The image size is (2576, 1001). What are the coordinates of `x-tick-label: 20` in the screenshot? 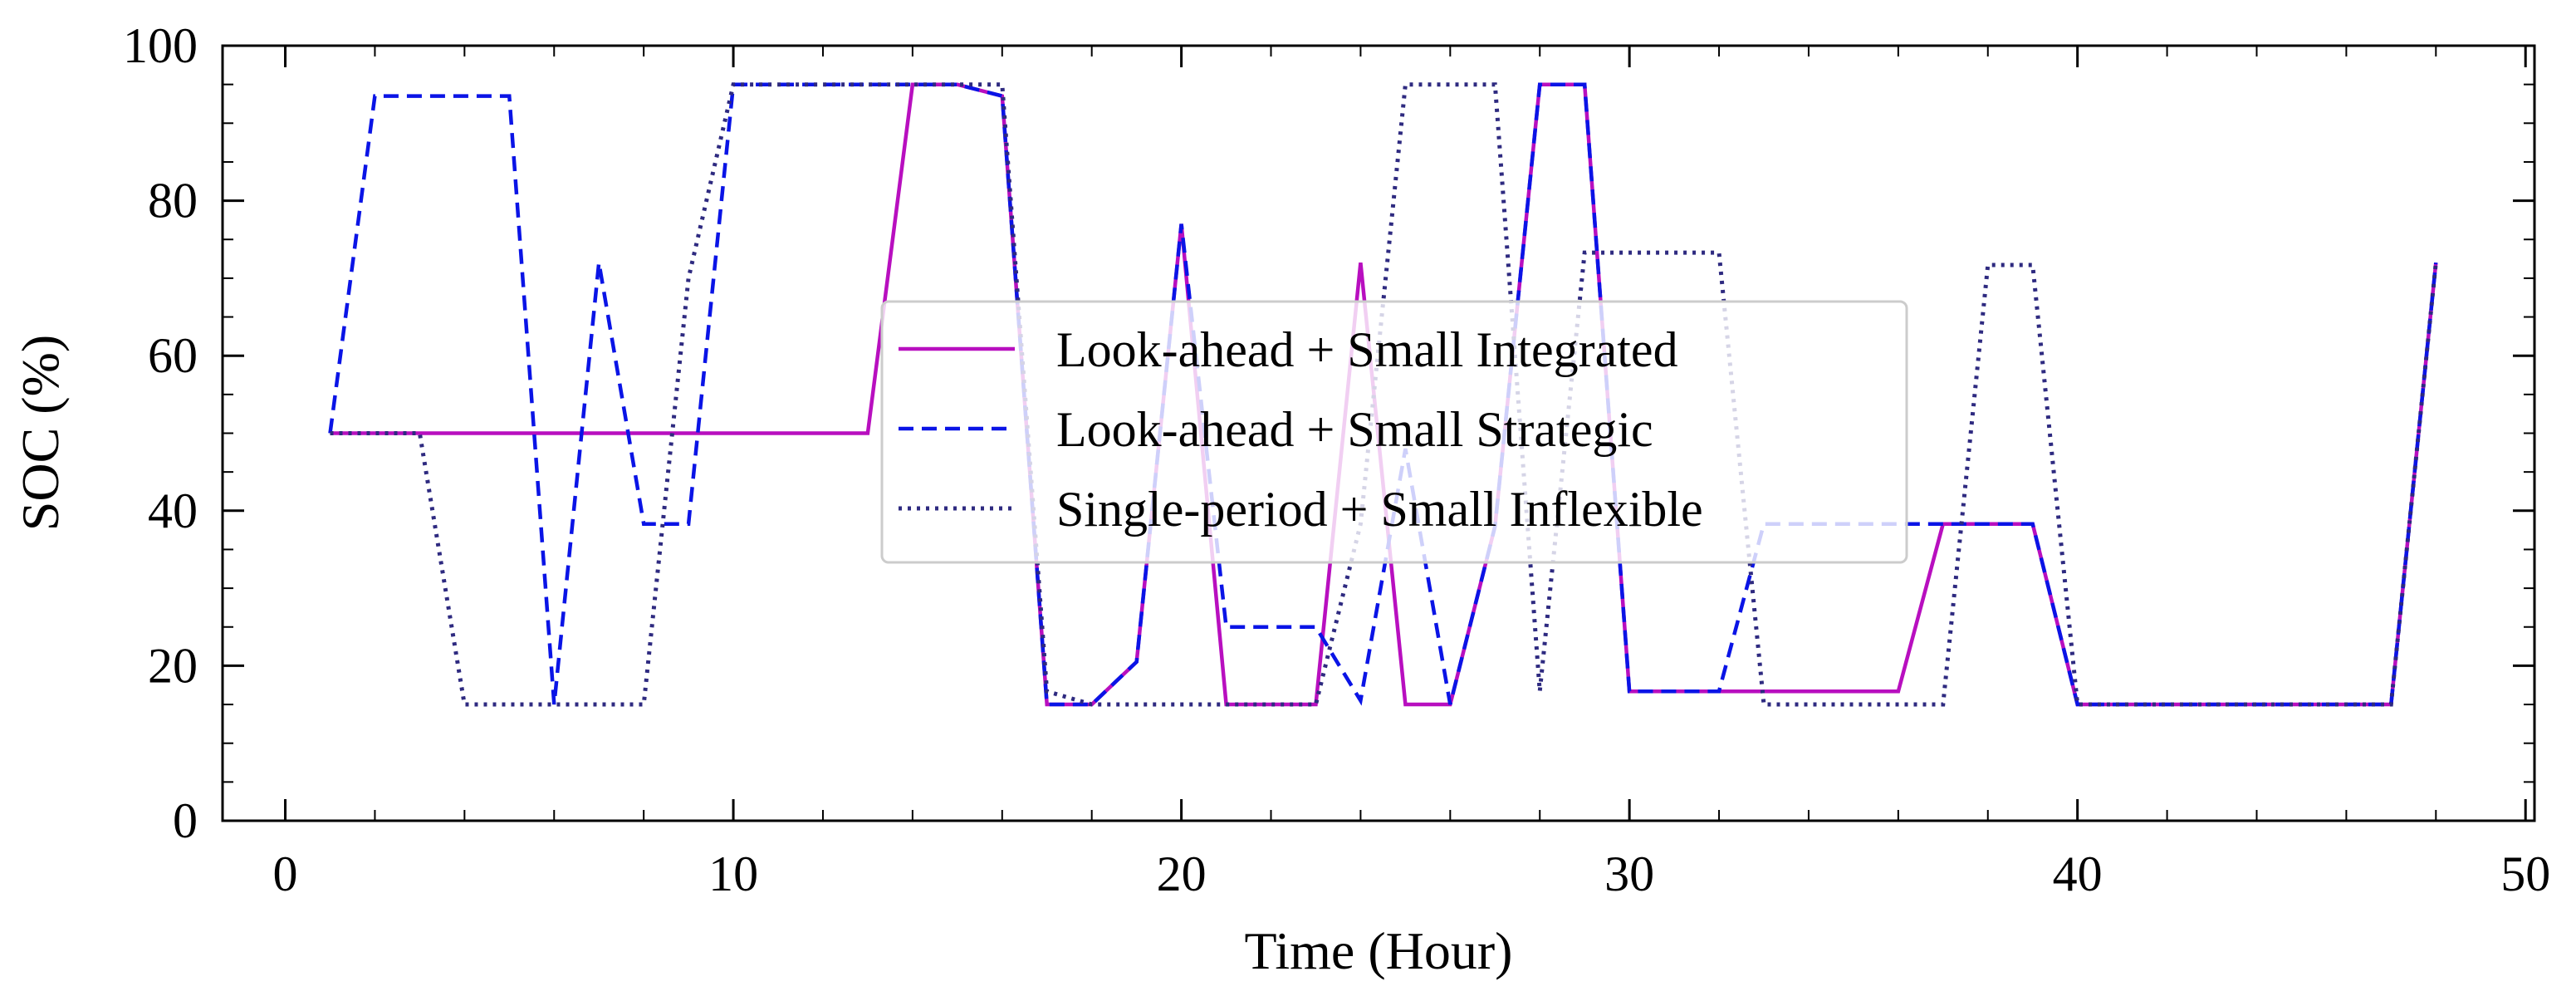 It's located at (1182, 874).